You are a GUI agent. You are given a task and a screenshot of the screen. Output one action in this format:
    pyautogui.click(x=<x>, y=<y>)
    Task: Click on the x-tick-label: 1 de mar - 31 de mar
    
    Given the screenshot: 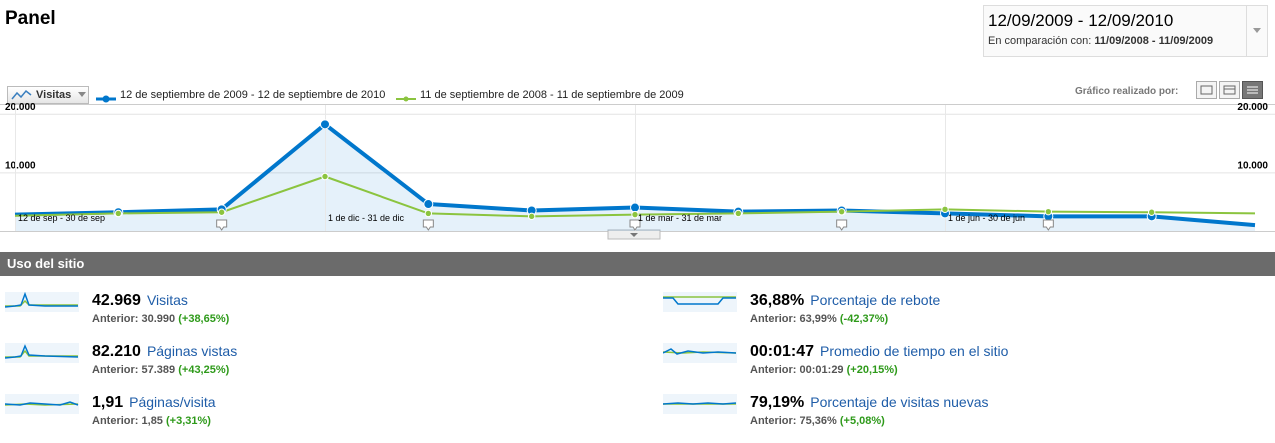 What is the action you would take?
    pyautogui.click(x=680, y=218)
    